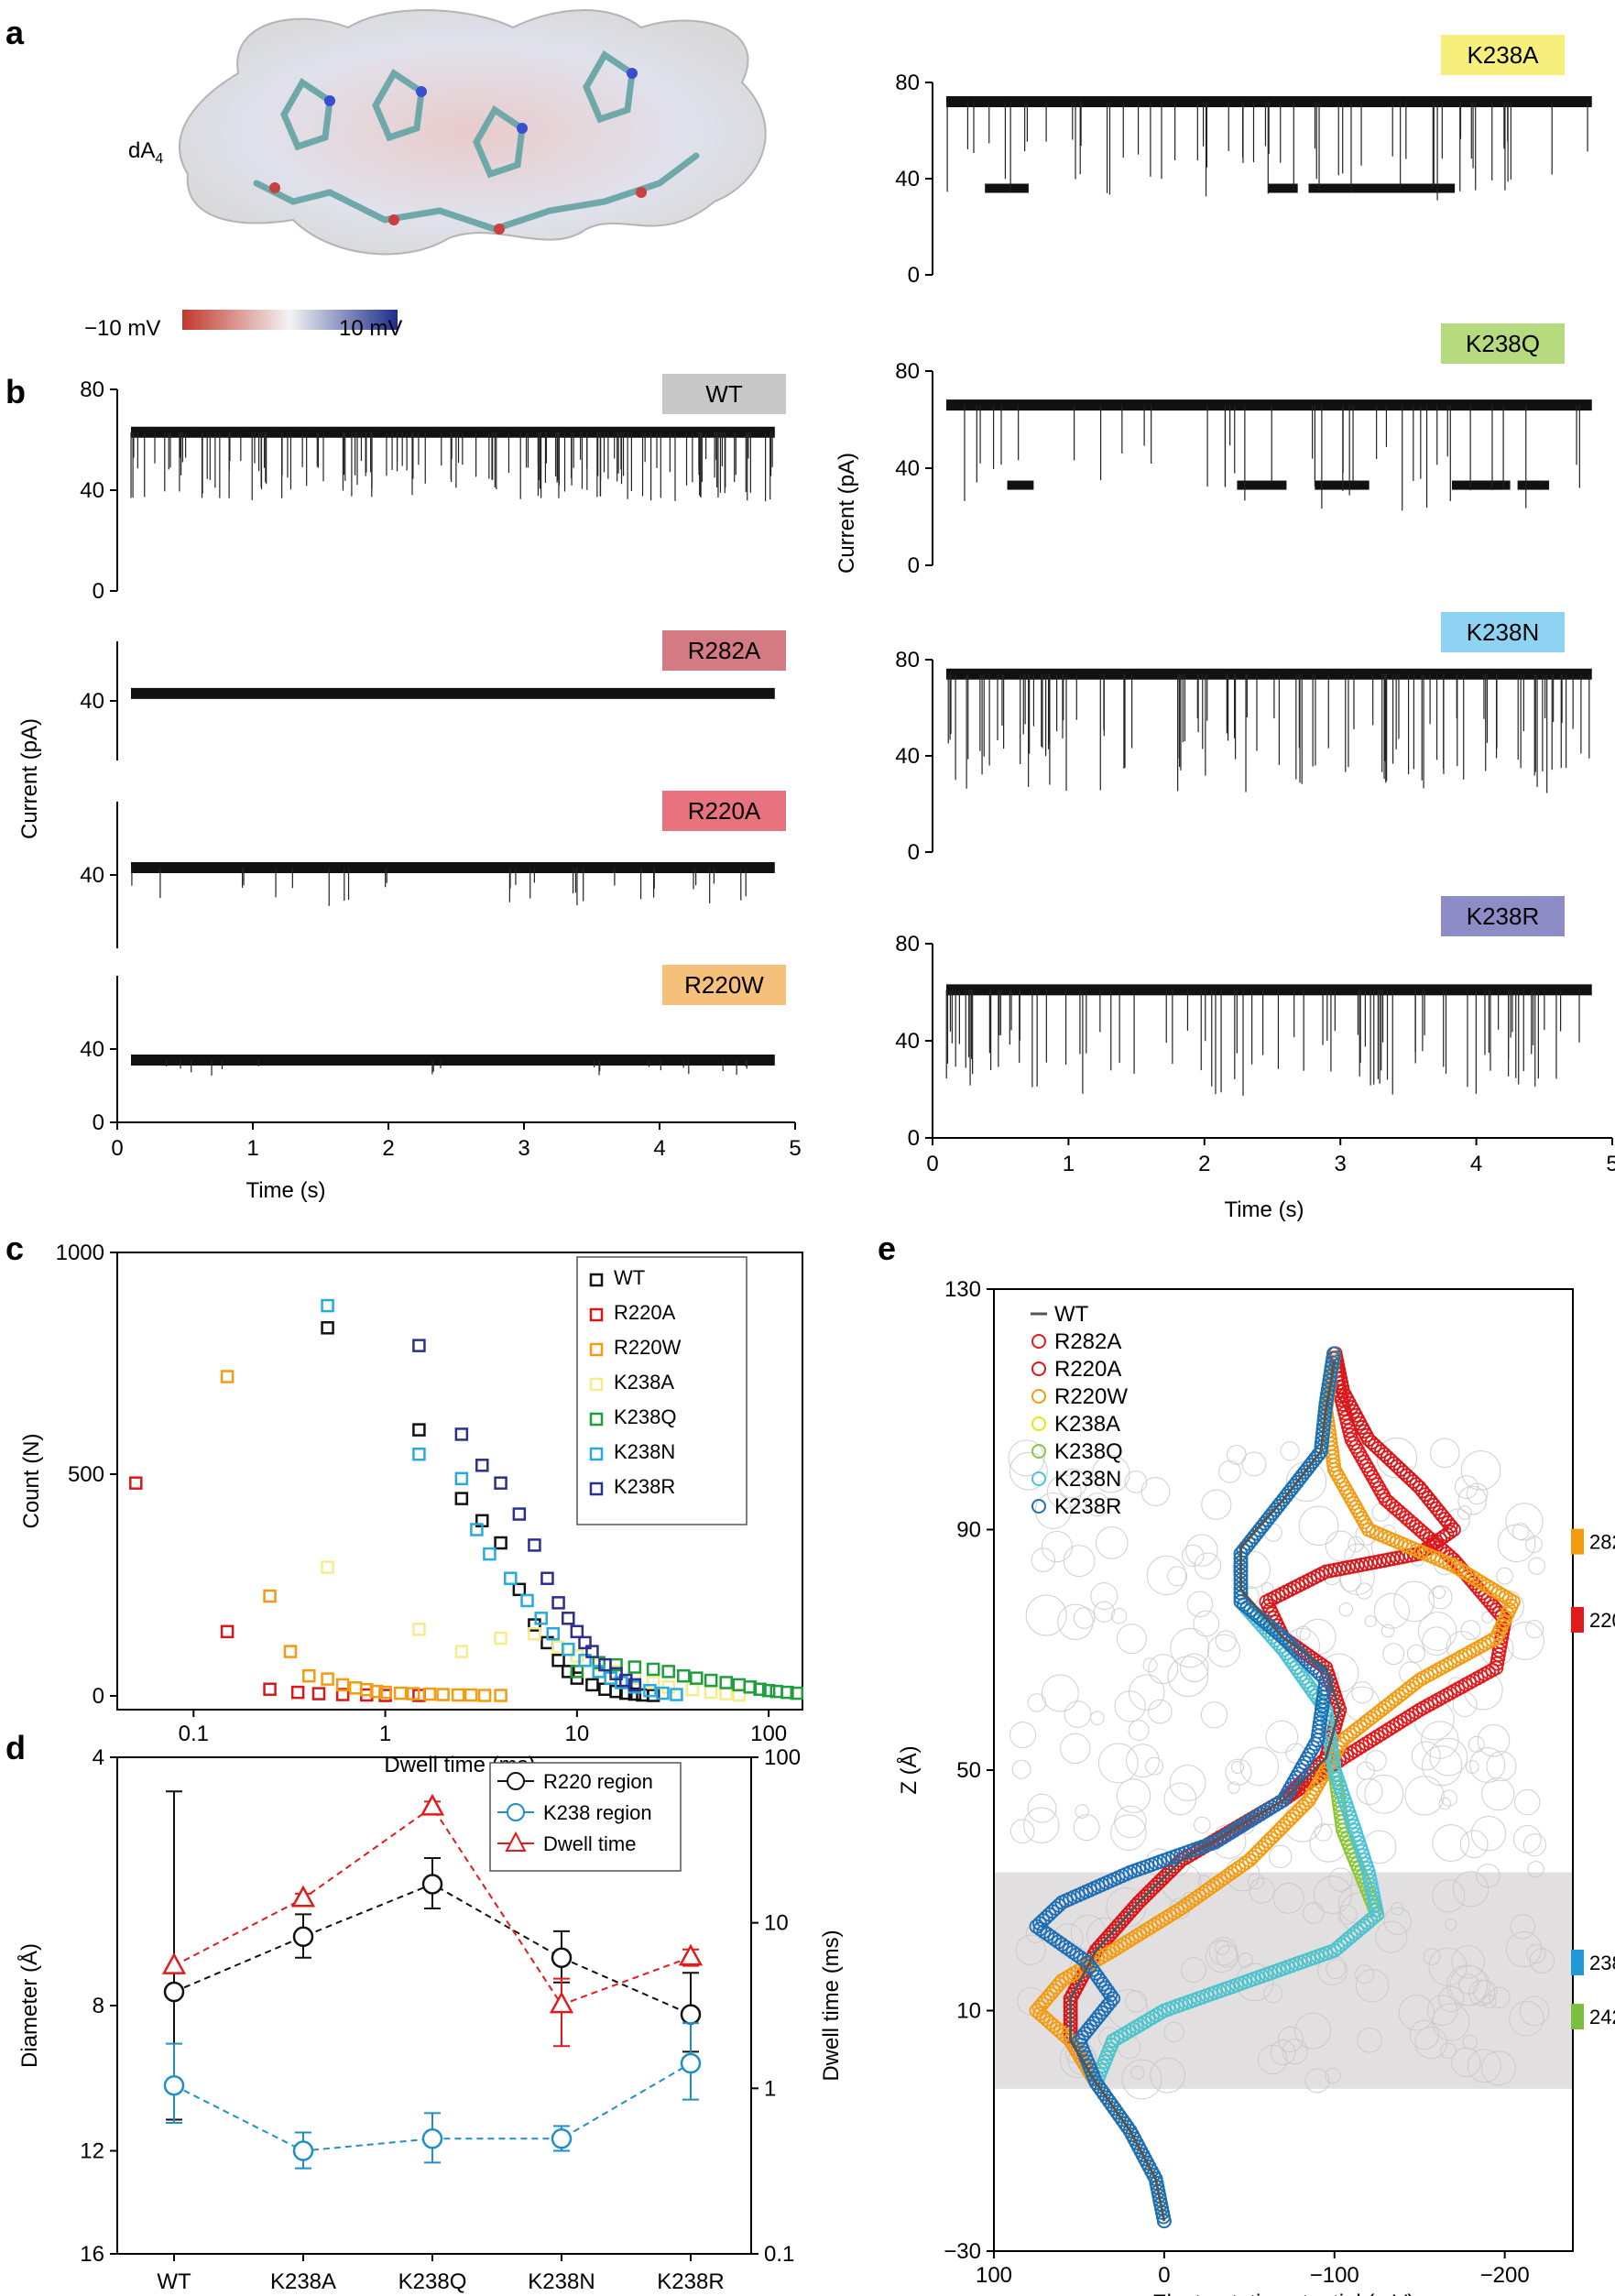 The width and height of the screenshot is (1615, 2296). I want to click on trace-K238Q: 0 40 80 K238Q, so click(1243, 451).